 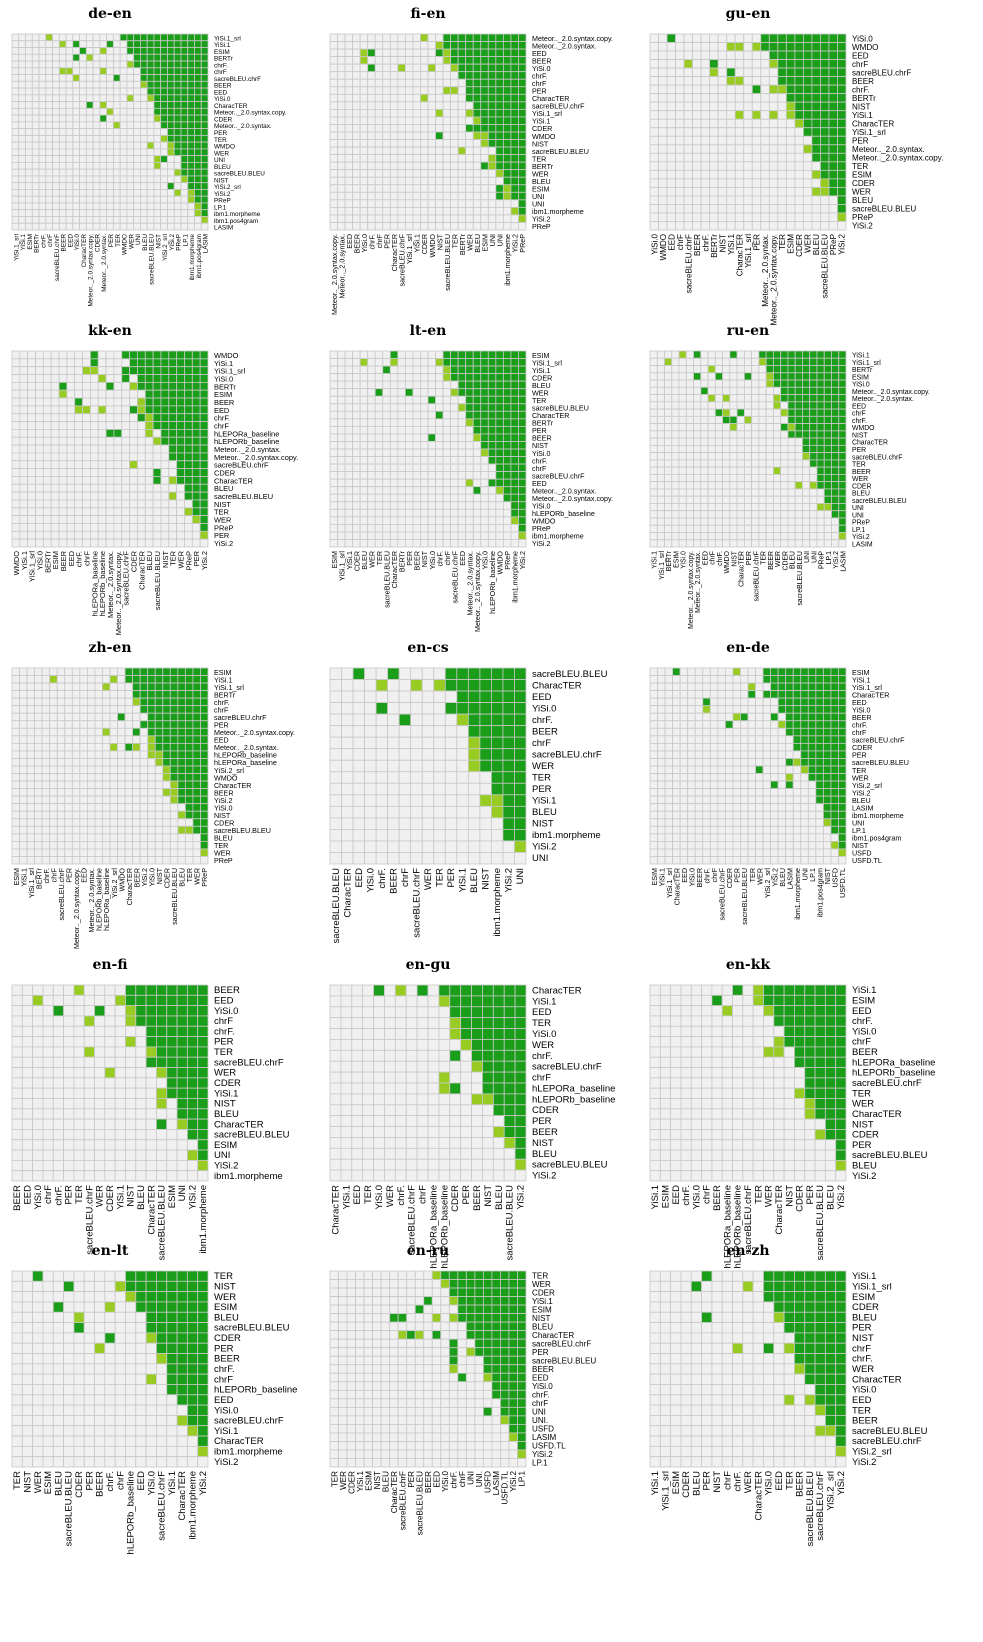 What do you see at coordinates (859, 414) in the screenshot?
I see `row-label: chrF` at bounding box center [859, 414].